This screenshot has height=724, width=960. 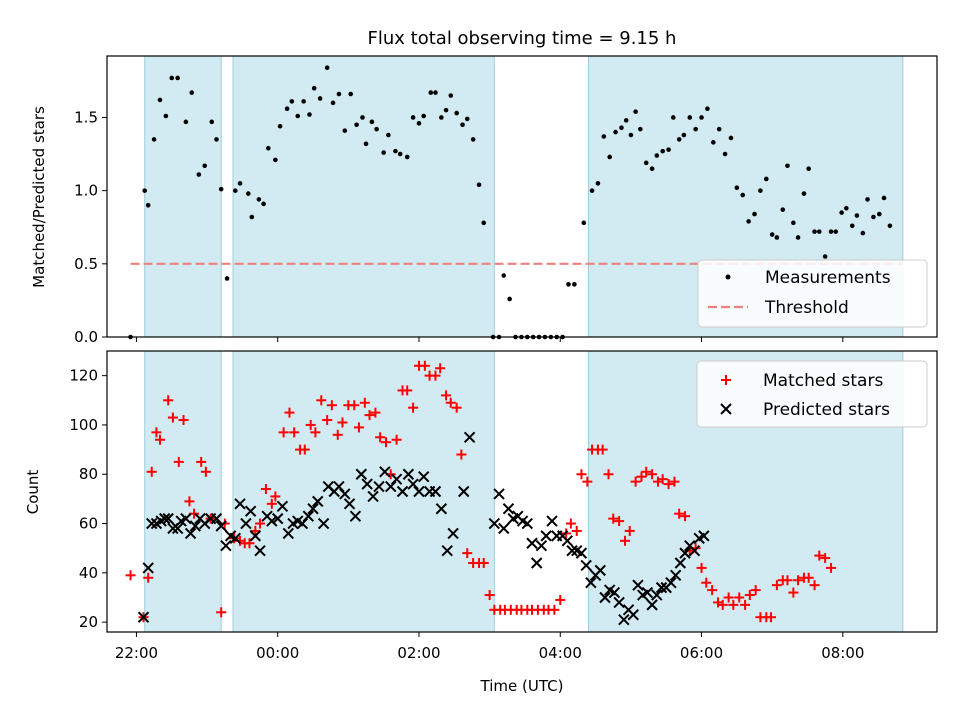 What do you see at coordinates (86, 337) in the screenshot?
I see `y-tick-label: 0.0` at bounding box center [86, 337].